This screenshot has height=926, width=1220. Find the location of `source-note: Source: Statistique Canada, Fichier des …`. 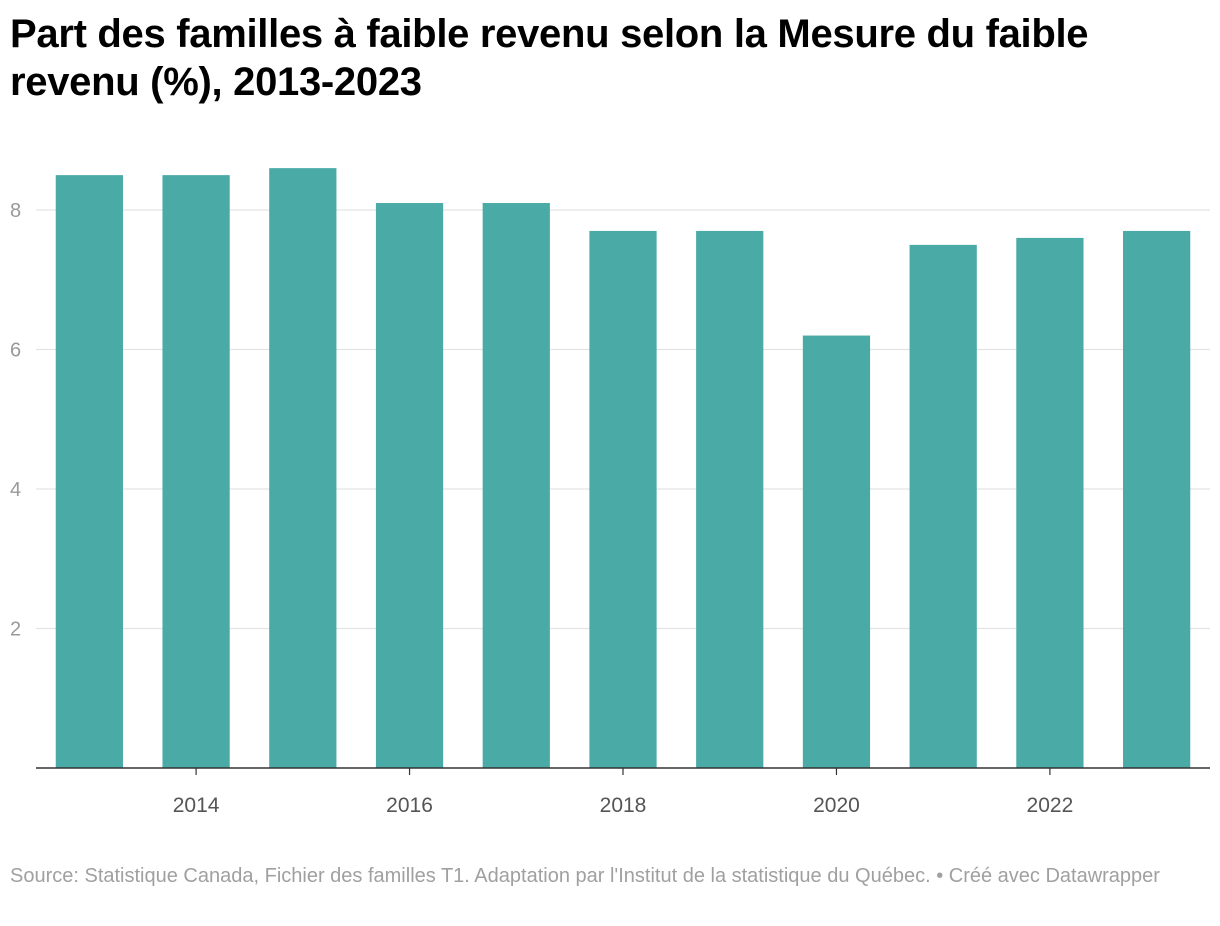

source-note: Source: Statistique Canada, Fichier des … is located at coordinates (585, 876).